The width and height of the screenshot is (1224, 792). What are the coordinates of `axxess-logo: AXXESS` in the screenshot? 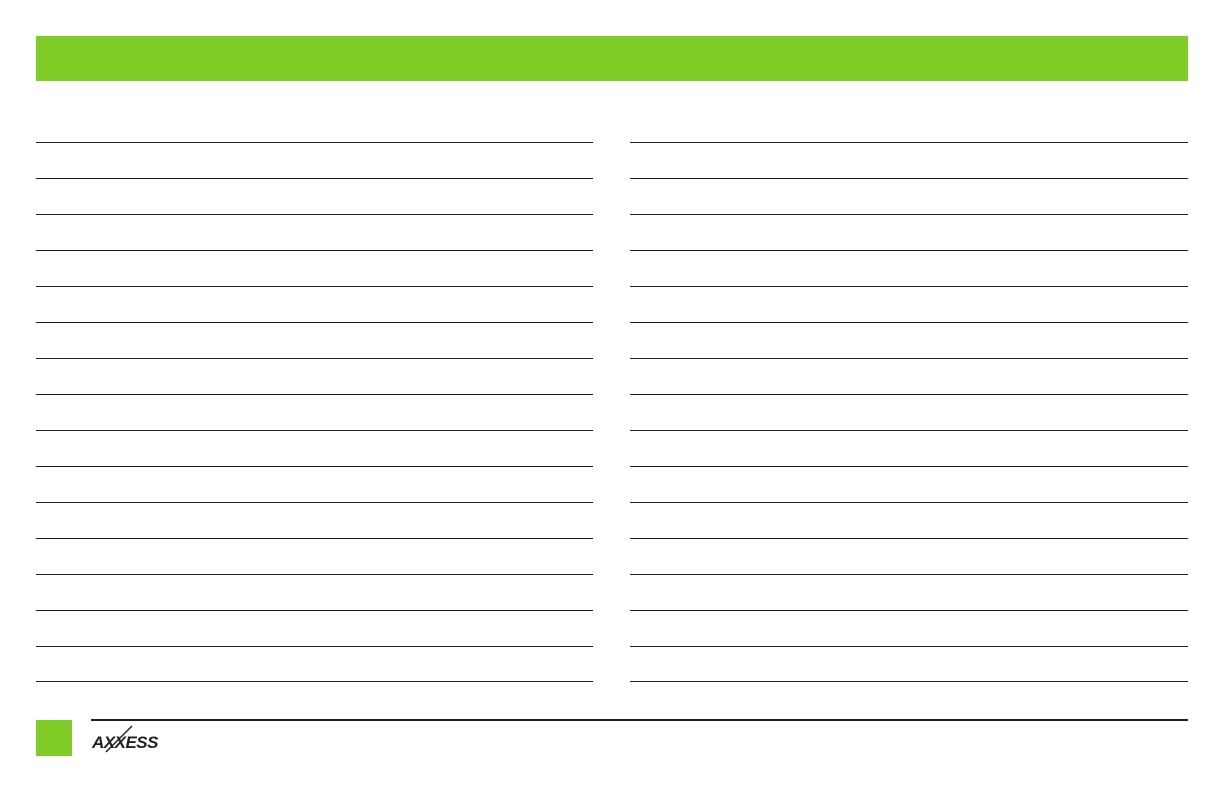 It's located at (125, 739).